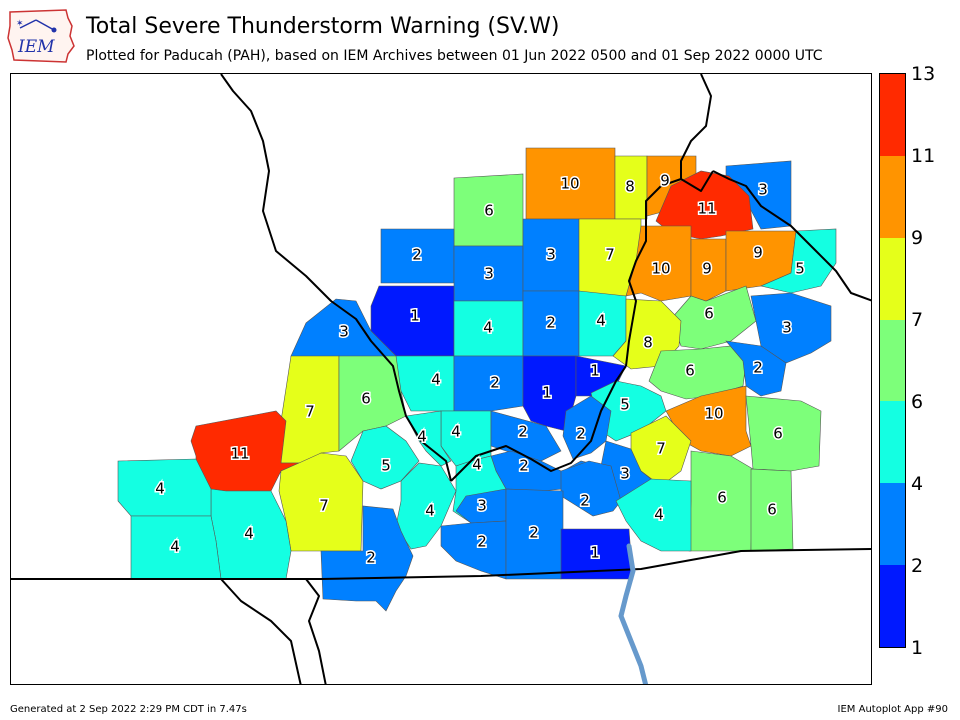  What do you see at coordinates (917, 320) in the screenshot?
I see `colorbar-label: 7` at bounding box center [917, 320].